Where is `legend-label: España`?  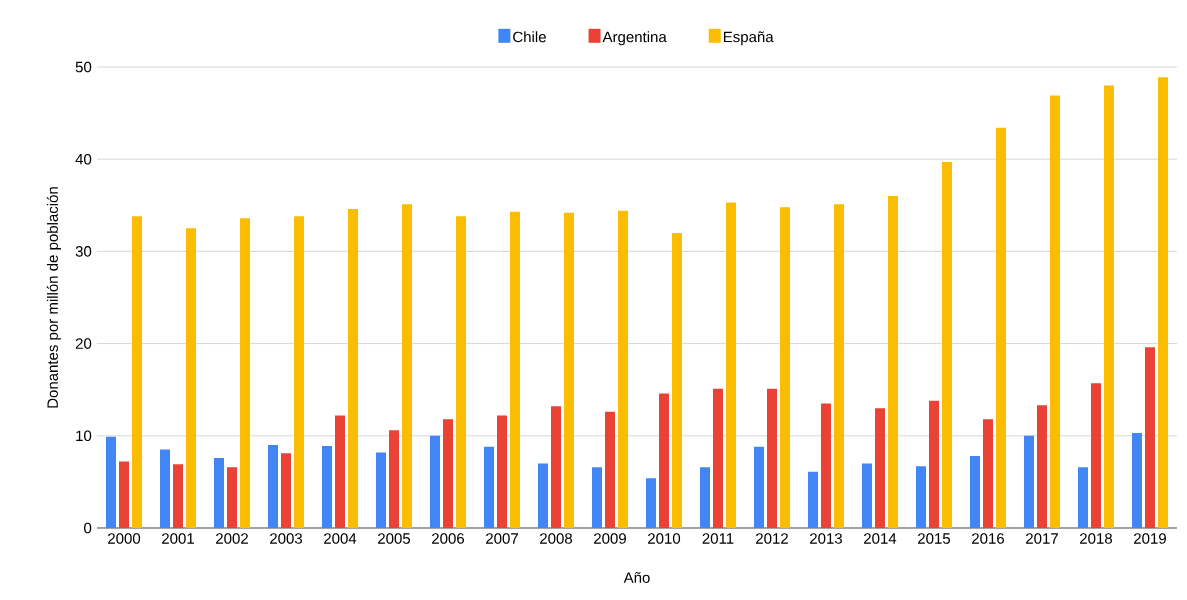 legend-label: España is located at coordinates (748, 38).